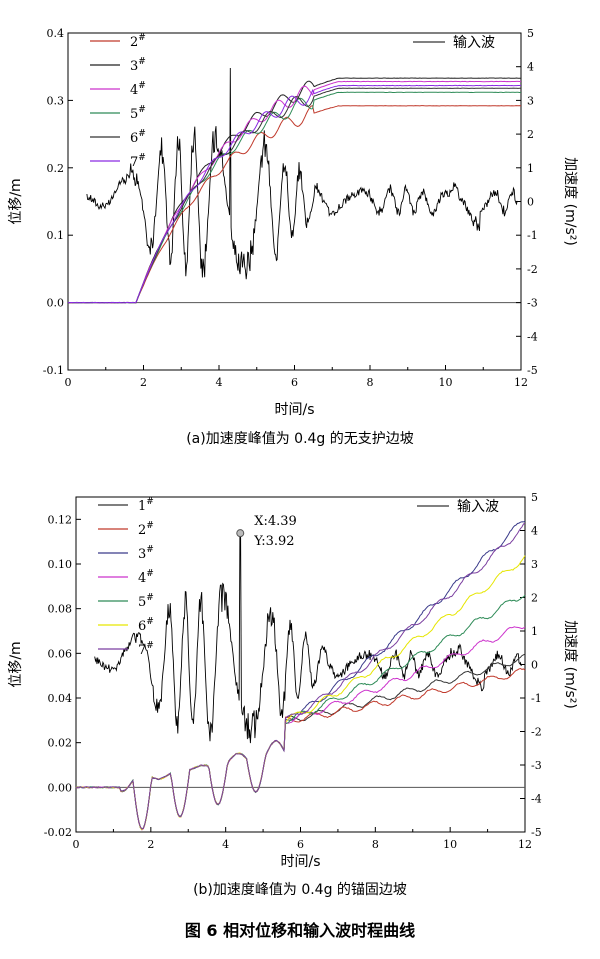 This screenshot has height=959, width=600. I want to click on y-tick-label: 0.3, so click(56, 100).